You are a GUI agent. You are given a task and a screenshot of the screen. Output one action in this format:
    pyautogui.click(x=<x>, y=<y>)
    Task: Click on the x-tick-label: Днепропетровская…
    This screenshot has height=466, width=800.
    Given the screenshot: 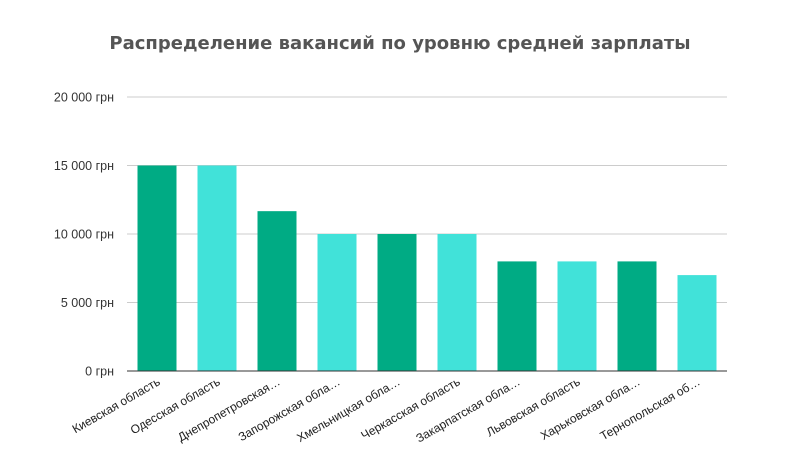 What is the action you would take?
    pyautogui.click(x=228, y=409)
    